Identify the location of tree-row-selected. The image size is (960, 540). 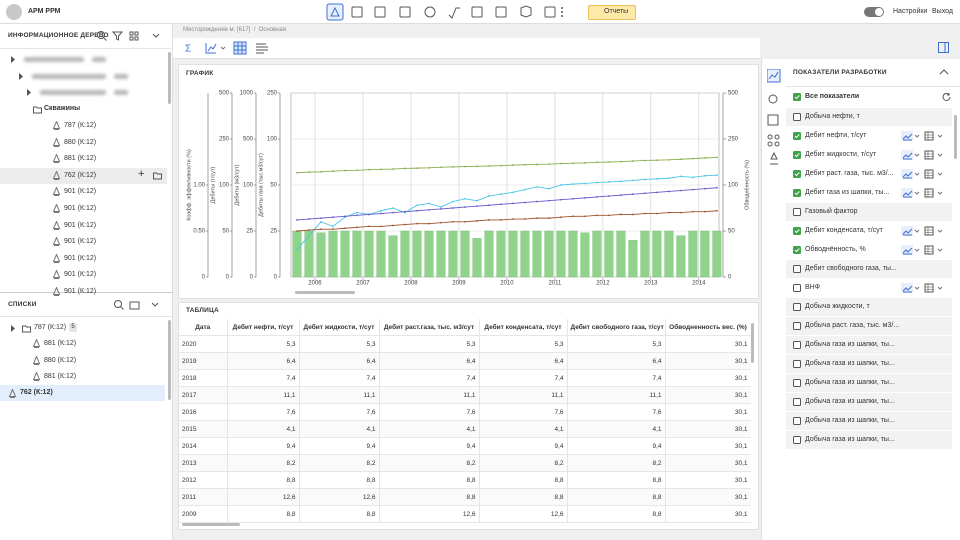
(83, 175).